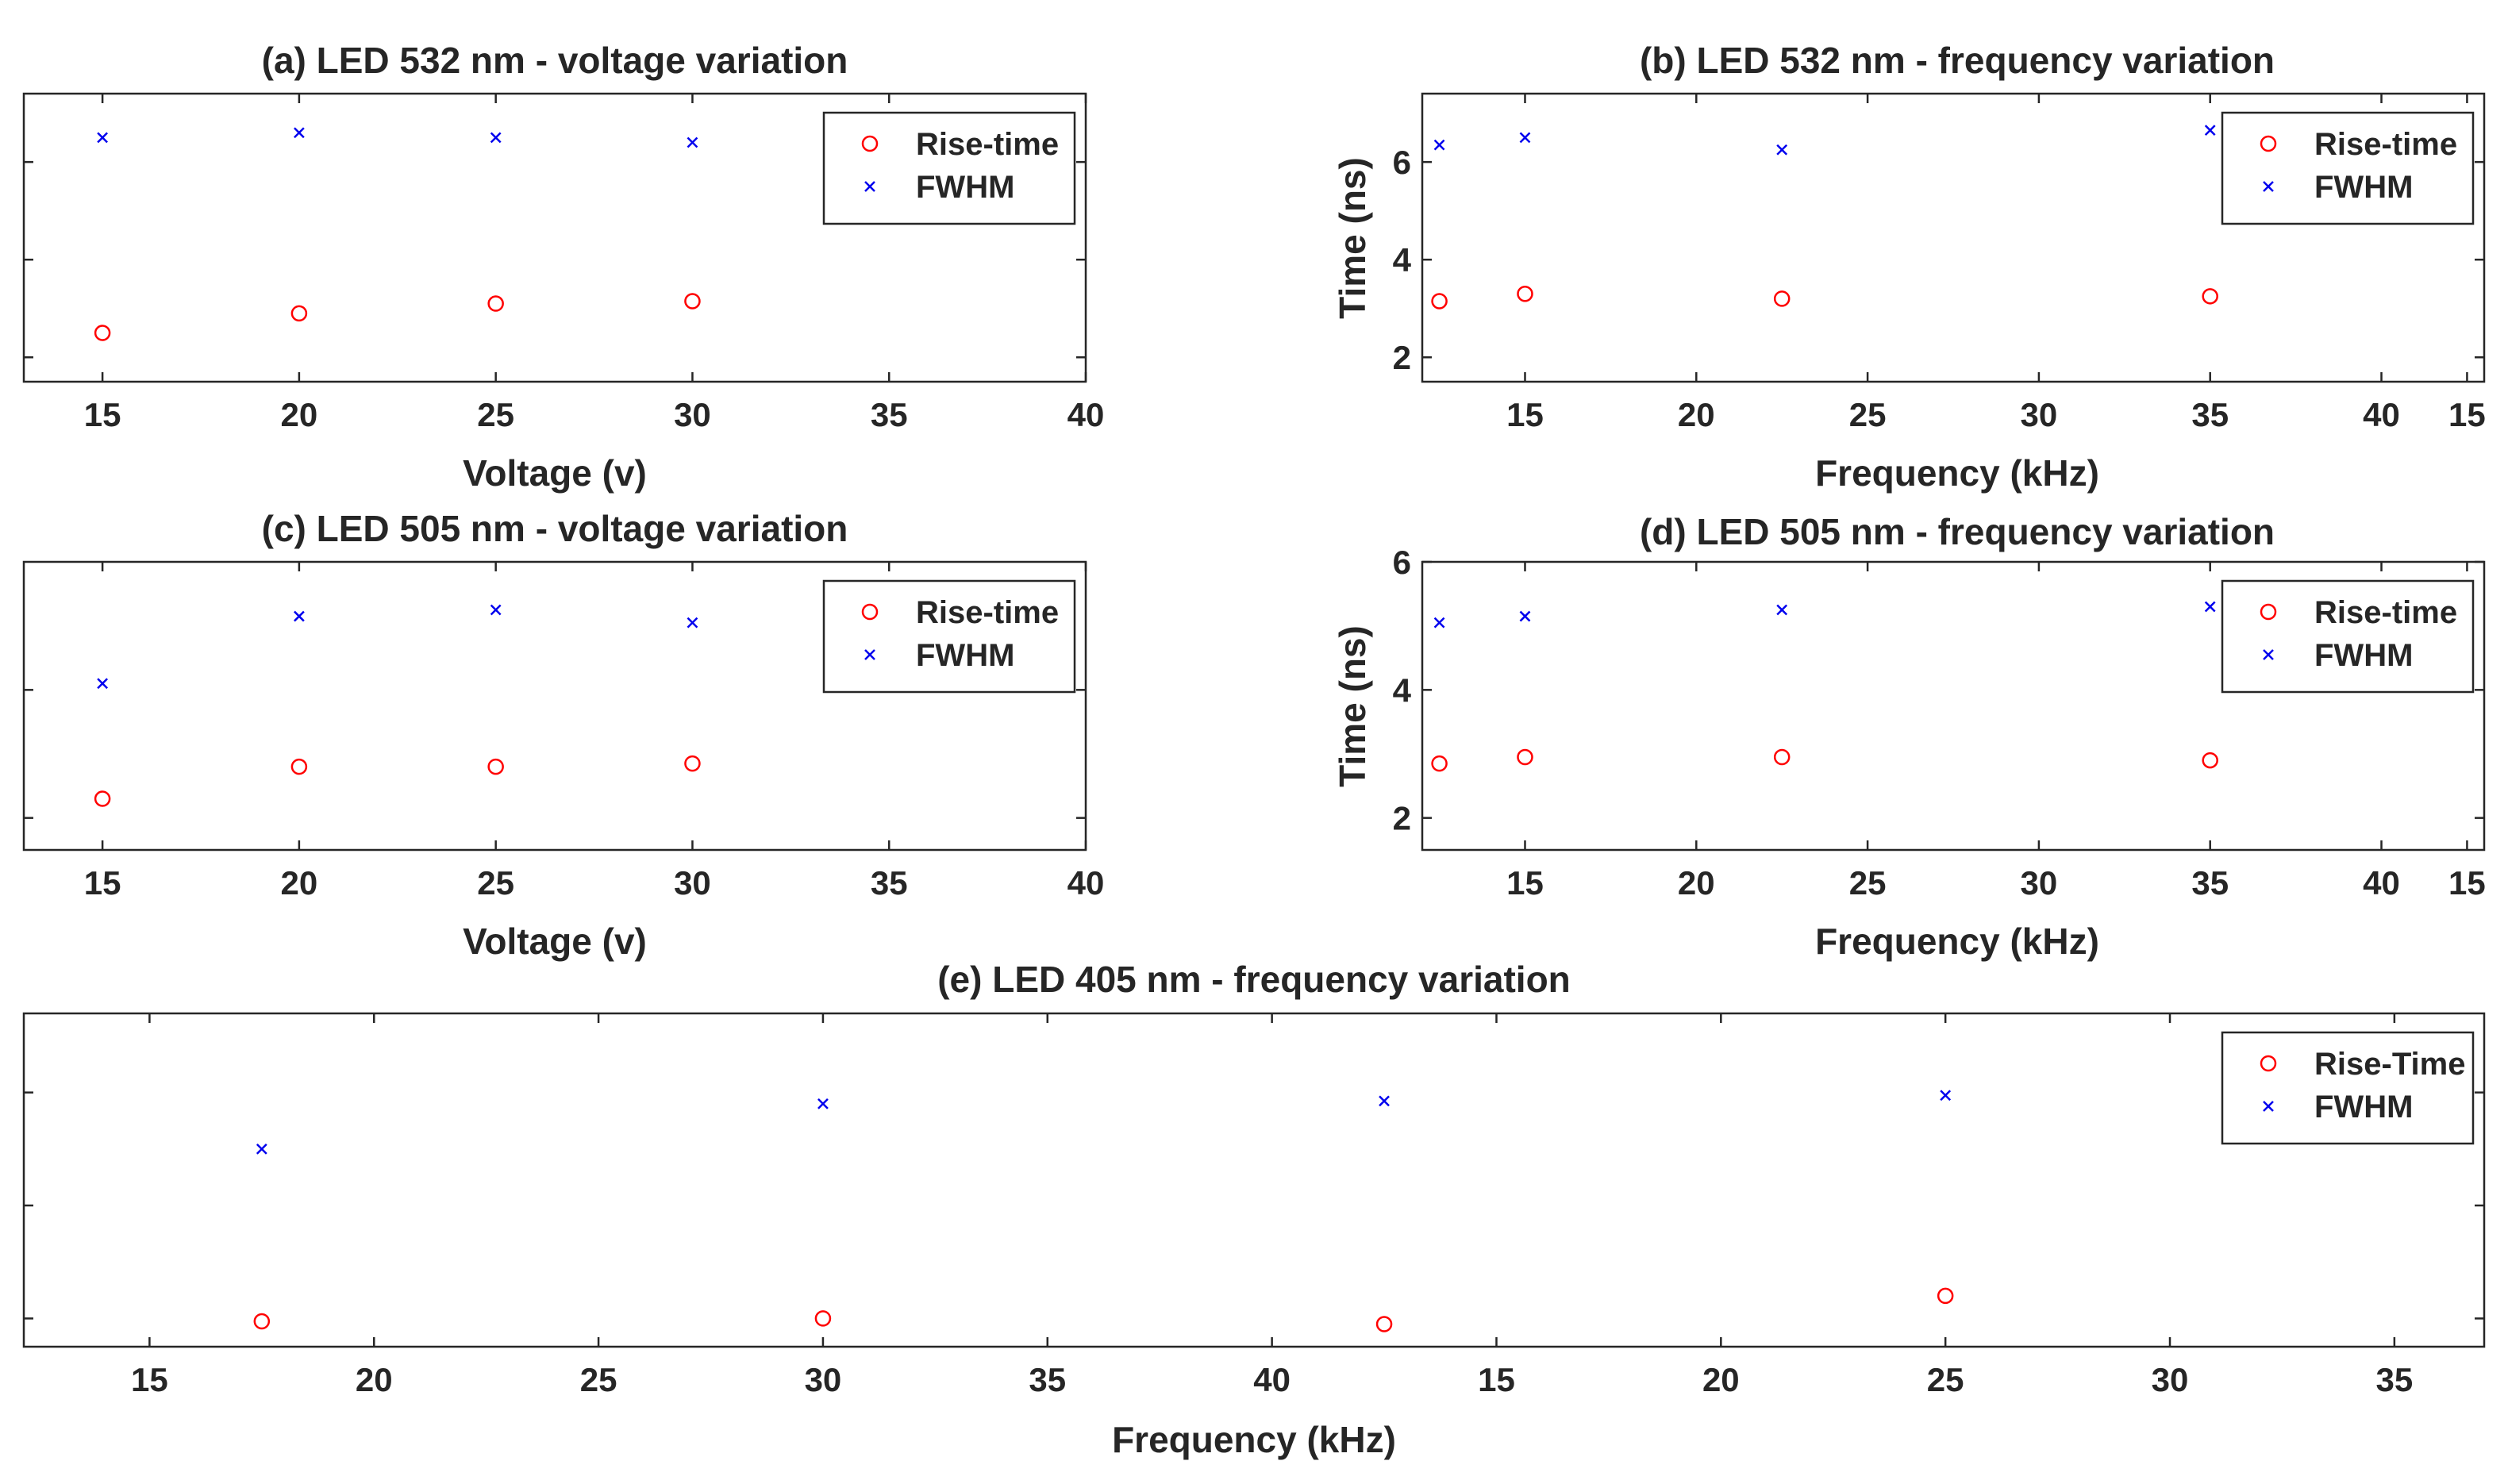  I want to click on legend-rise-label-a: Rise-time, so click(988, 144).